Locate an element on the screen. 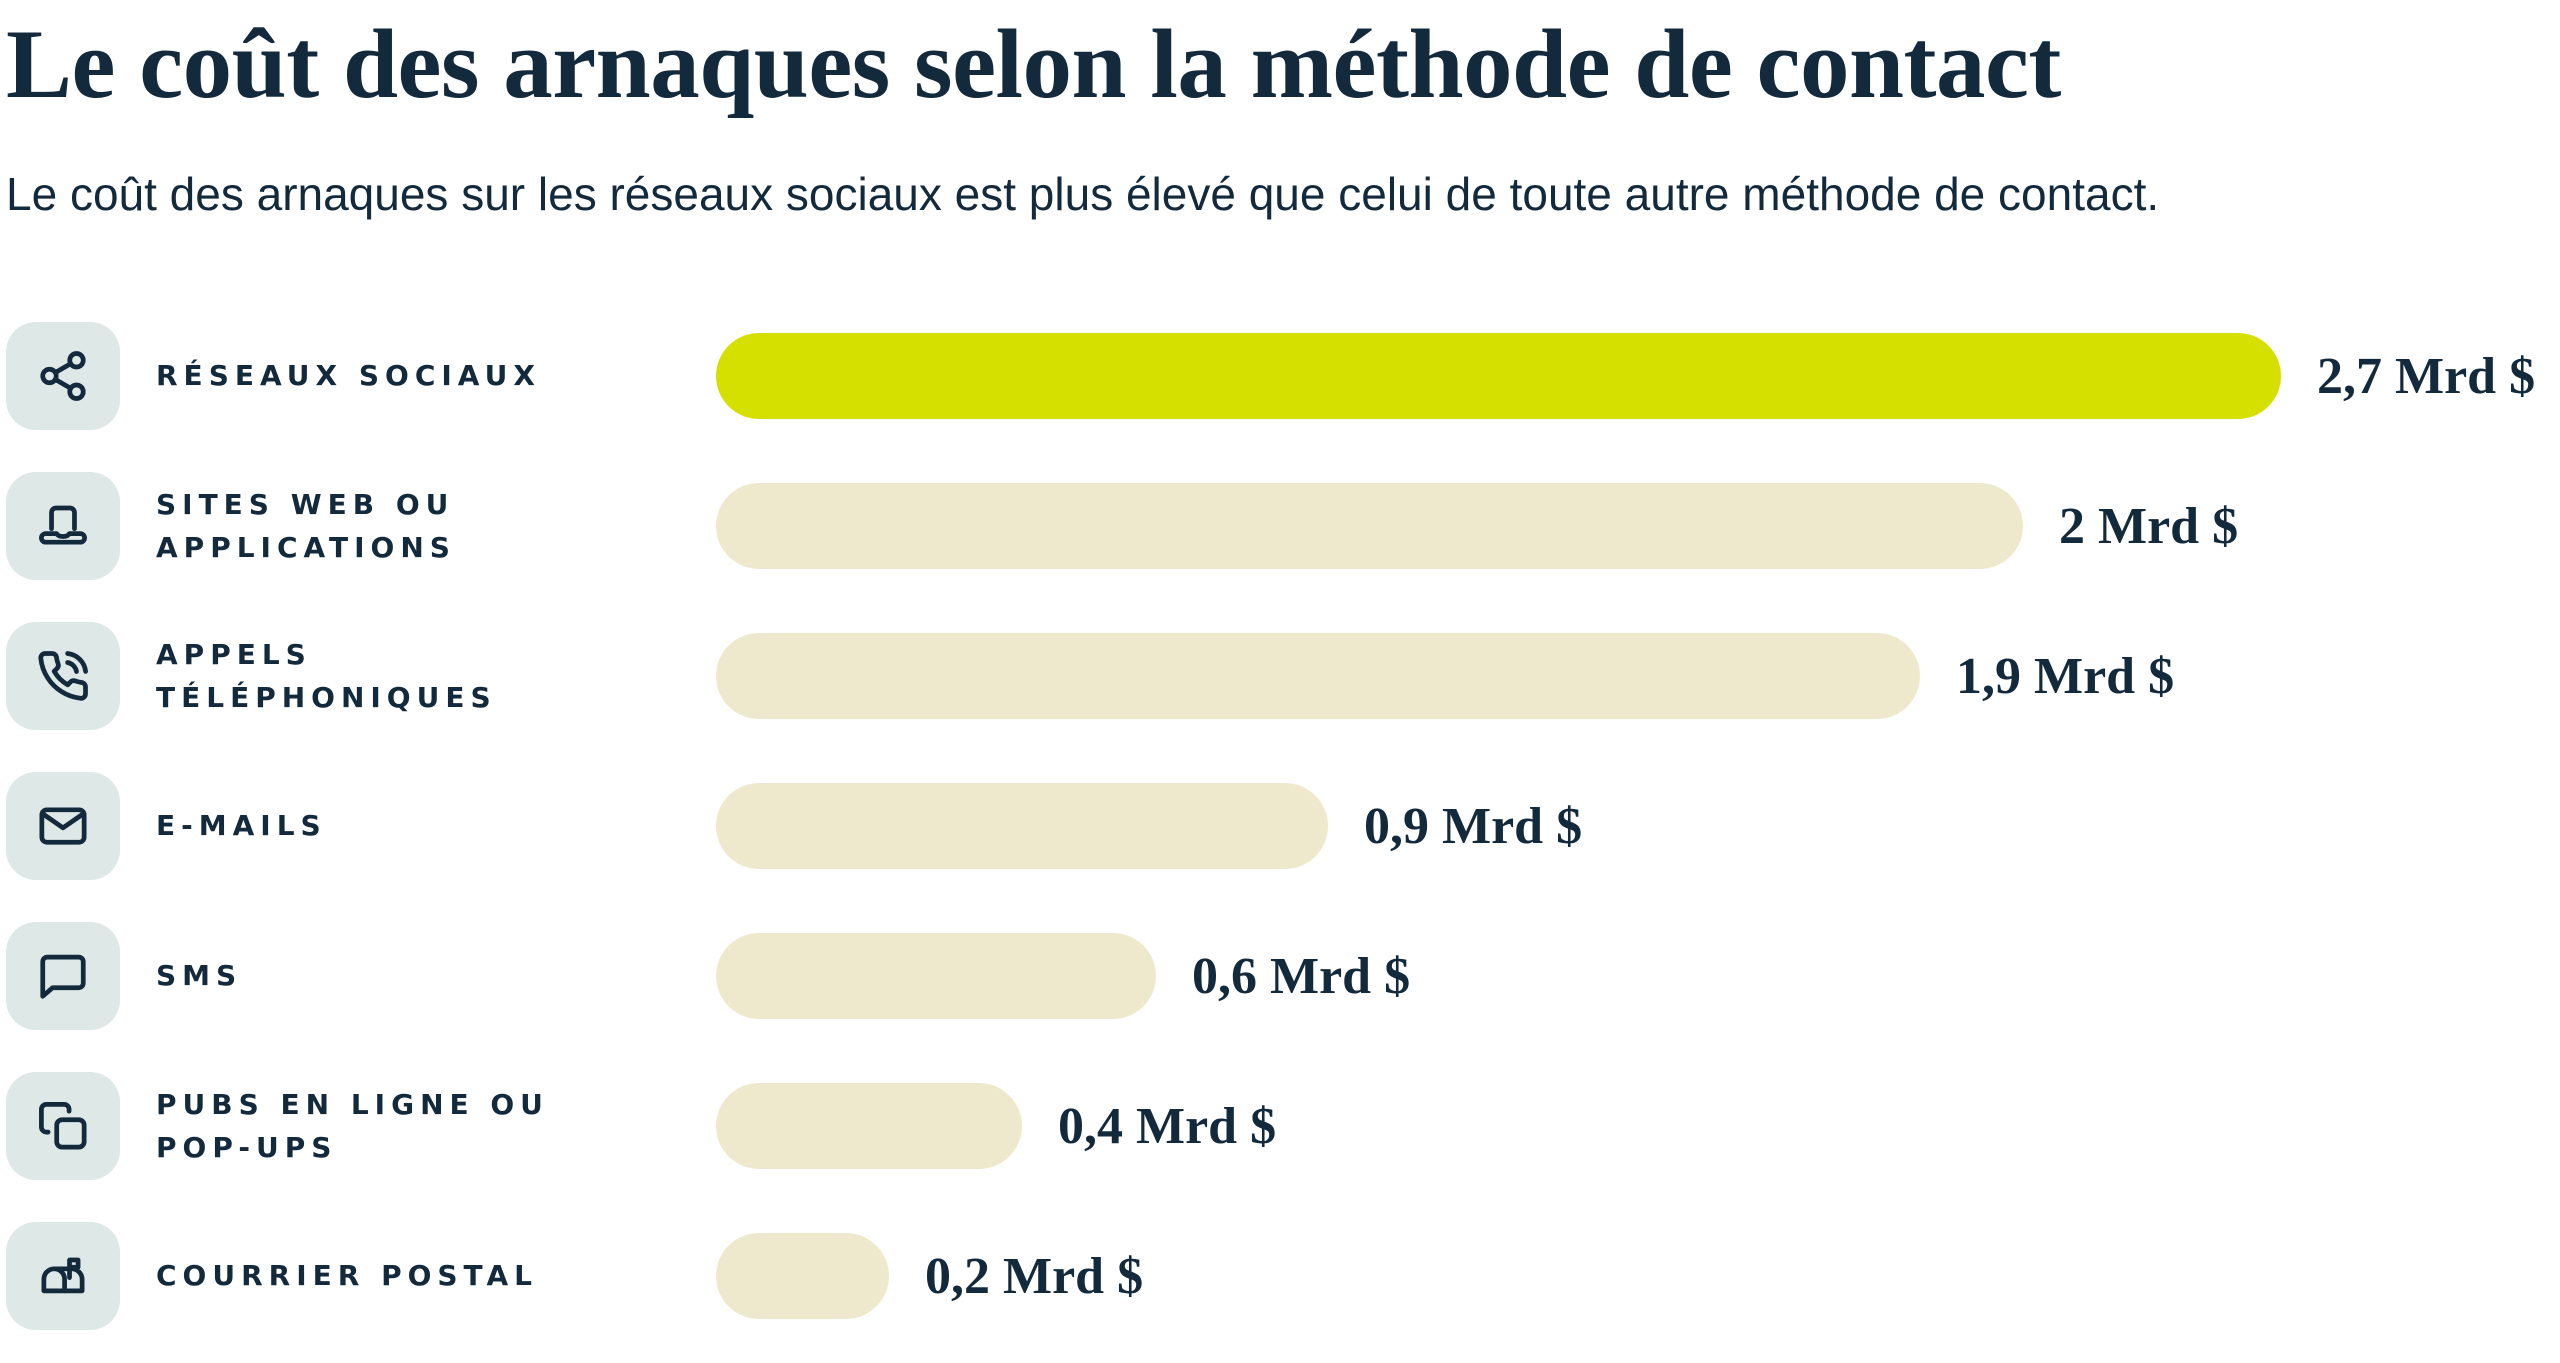  chart-row-reseaux-sociaux: RÉSEAUX SOCIAUX 2,7 Mrd $ is located at coordinates (1283, 376).